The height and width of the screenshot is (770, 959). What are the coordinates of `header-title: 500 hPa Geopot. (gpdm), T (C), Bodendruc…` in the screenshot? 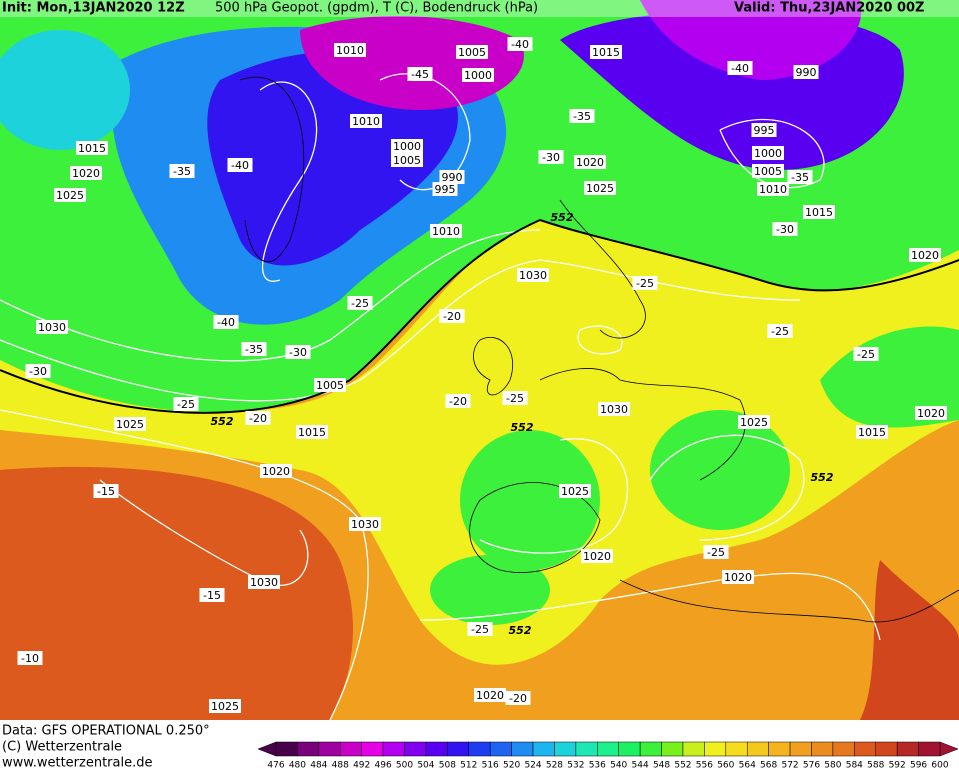 It's located at (376, 8).